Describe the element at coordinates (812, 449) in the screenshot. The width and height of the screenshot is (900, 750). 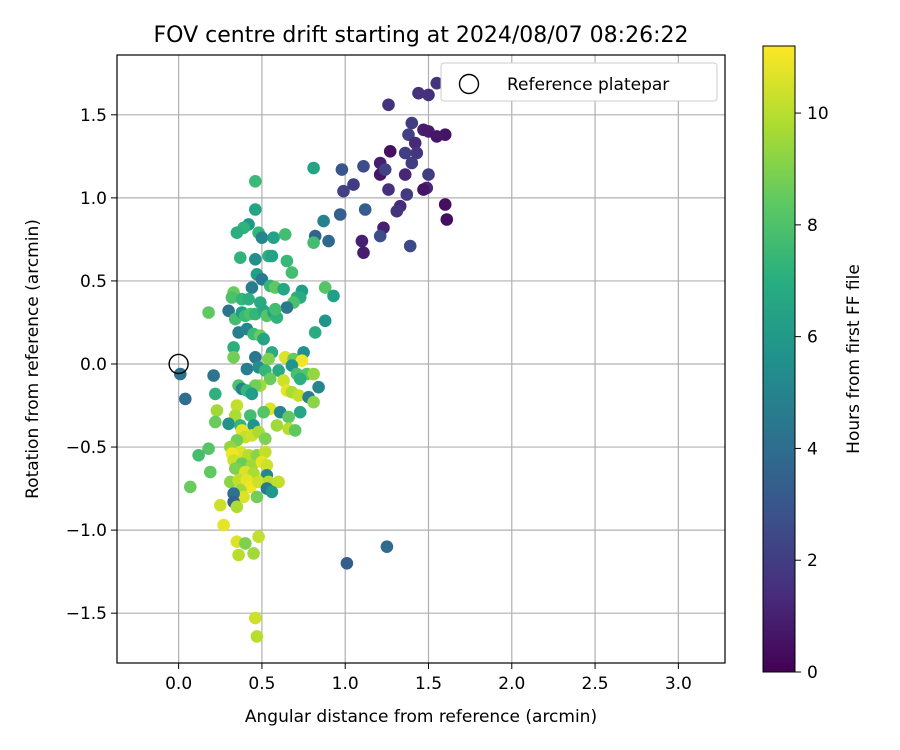
I see `colorbar-tick-label: 4` at that location.